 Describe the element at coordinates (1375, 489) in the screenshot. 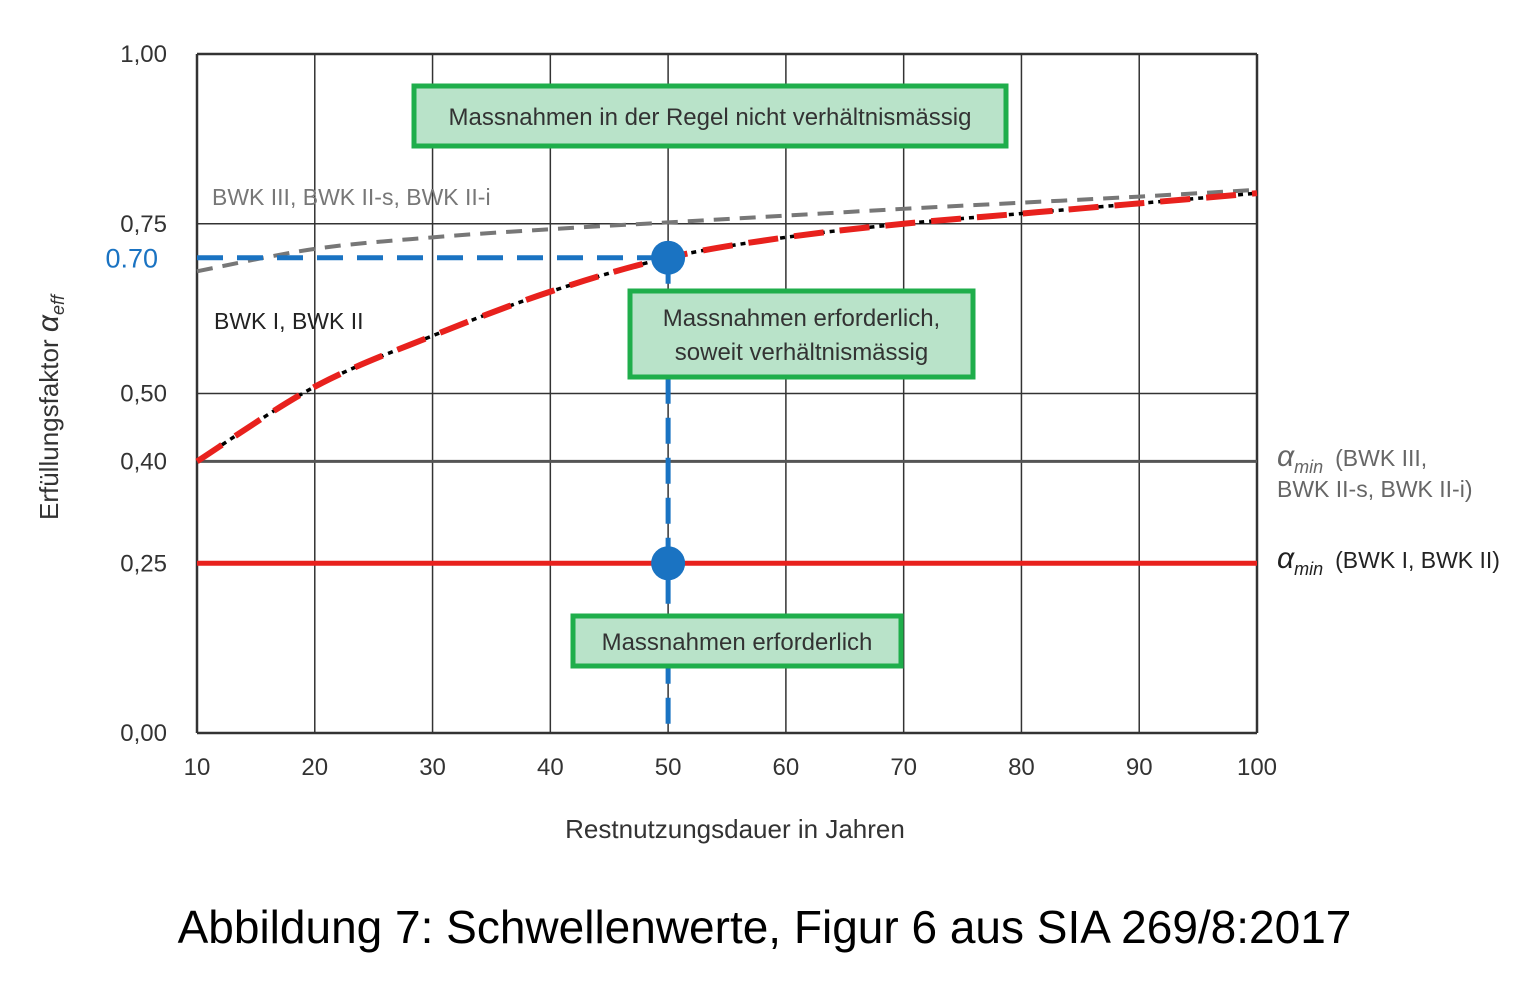

I see `alpha-min-gray-label-line2: BWK II-s, BWK II-i)` at that location.